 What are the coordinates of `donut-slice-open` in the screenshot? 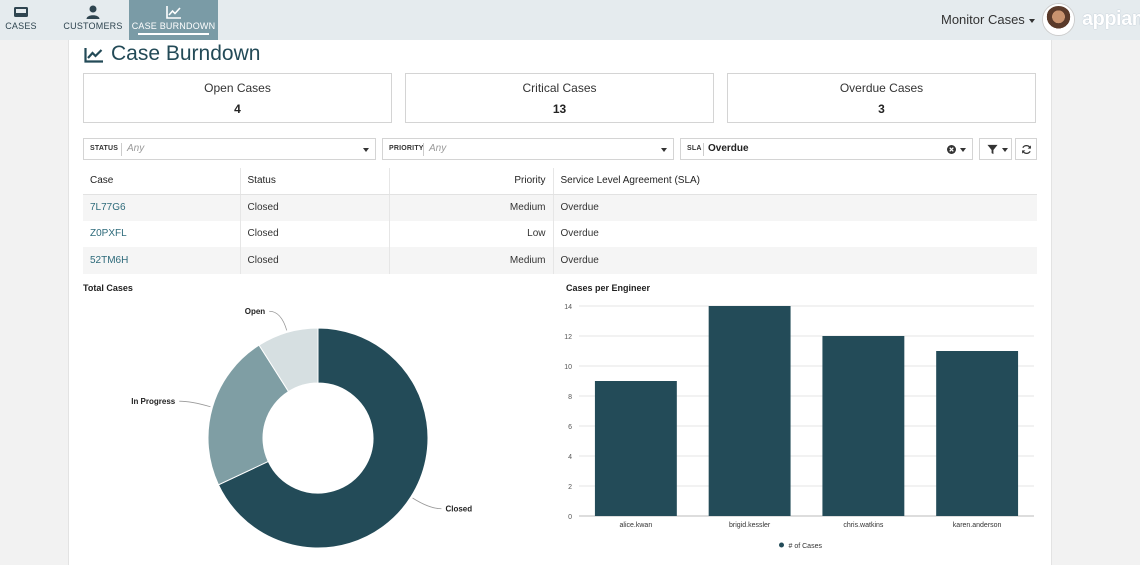 It's located at (288, 360).